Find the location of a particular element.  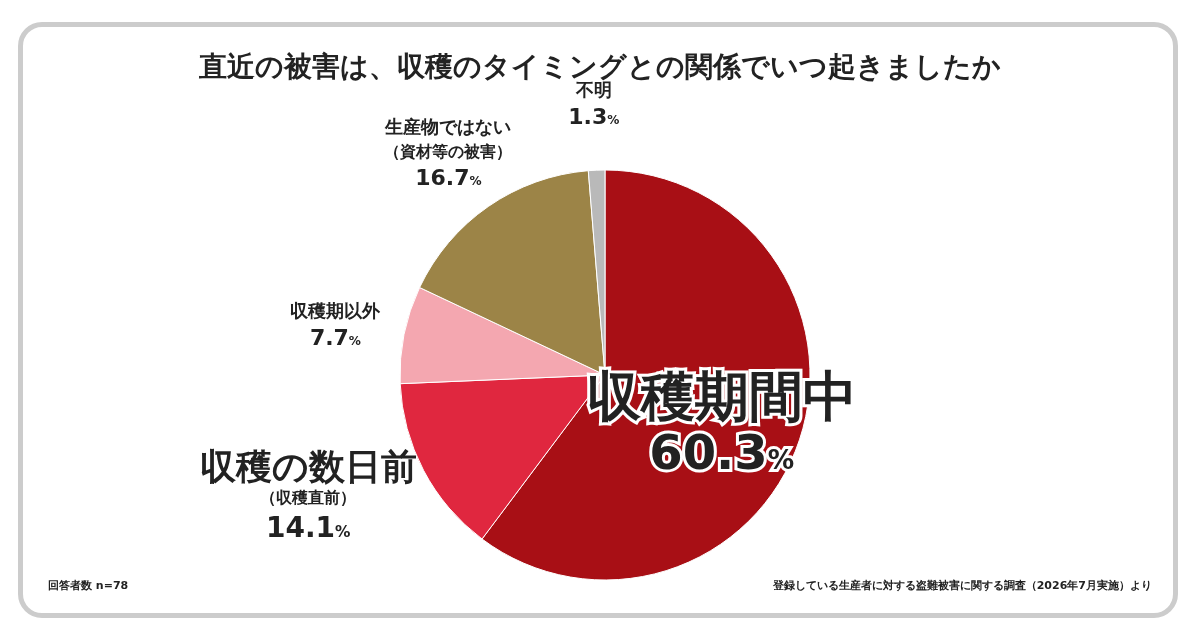

text: 回答者数 n=78 is located at coordinates (88, 585).